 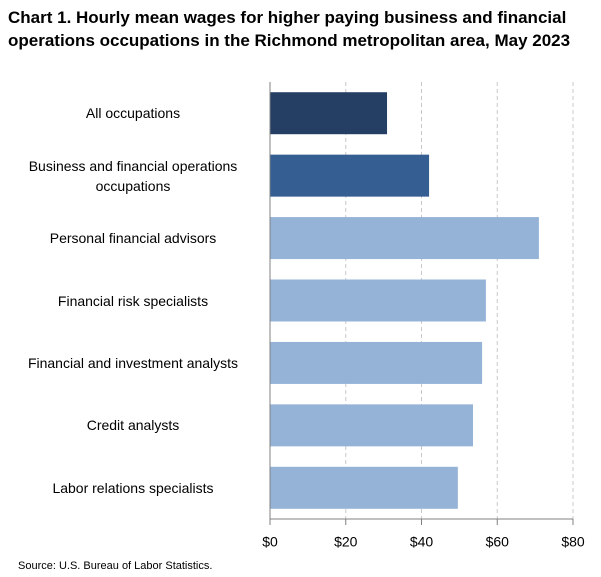 I want to click on x-tick-label: $20, so click(x=346, y=542).